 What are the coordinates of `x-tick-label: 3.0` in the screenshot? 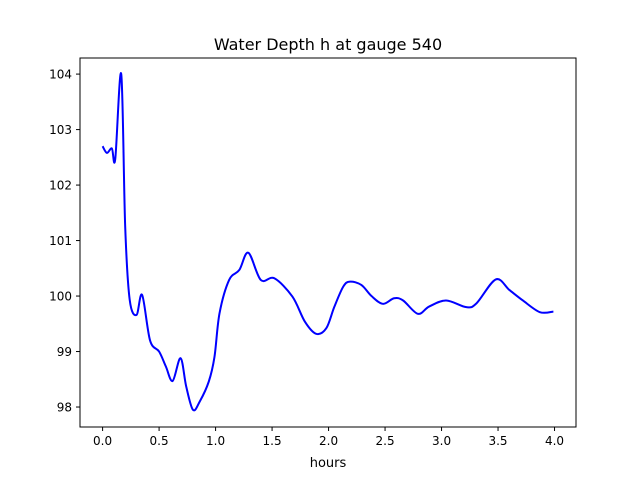 It's located at (441, 441).